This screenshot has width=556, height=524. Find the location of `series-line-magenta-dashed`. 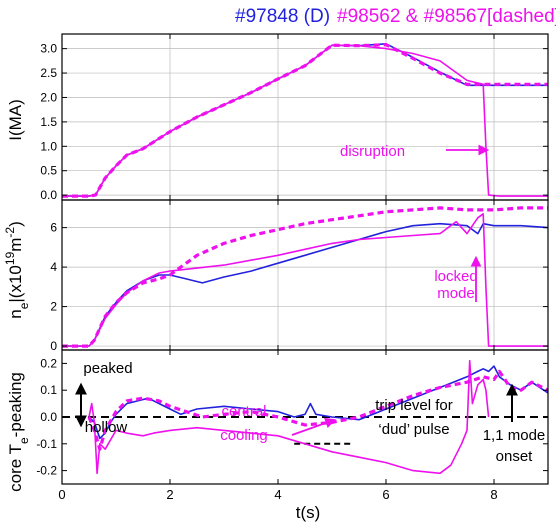

series-line-magenta-dashed is located at coordinates (317, 410).